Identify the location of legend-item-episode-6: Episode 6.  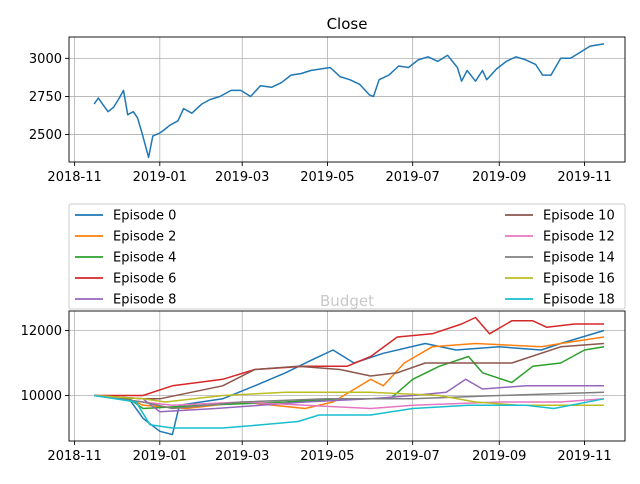
(125, 279).